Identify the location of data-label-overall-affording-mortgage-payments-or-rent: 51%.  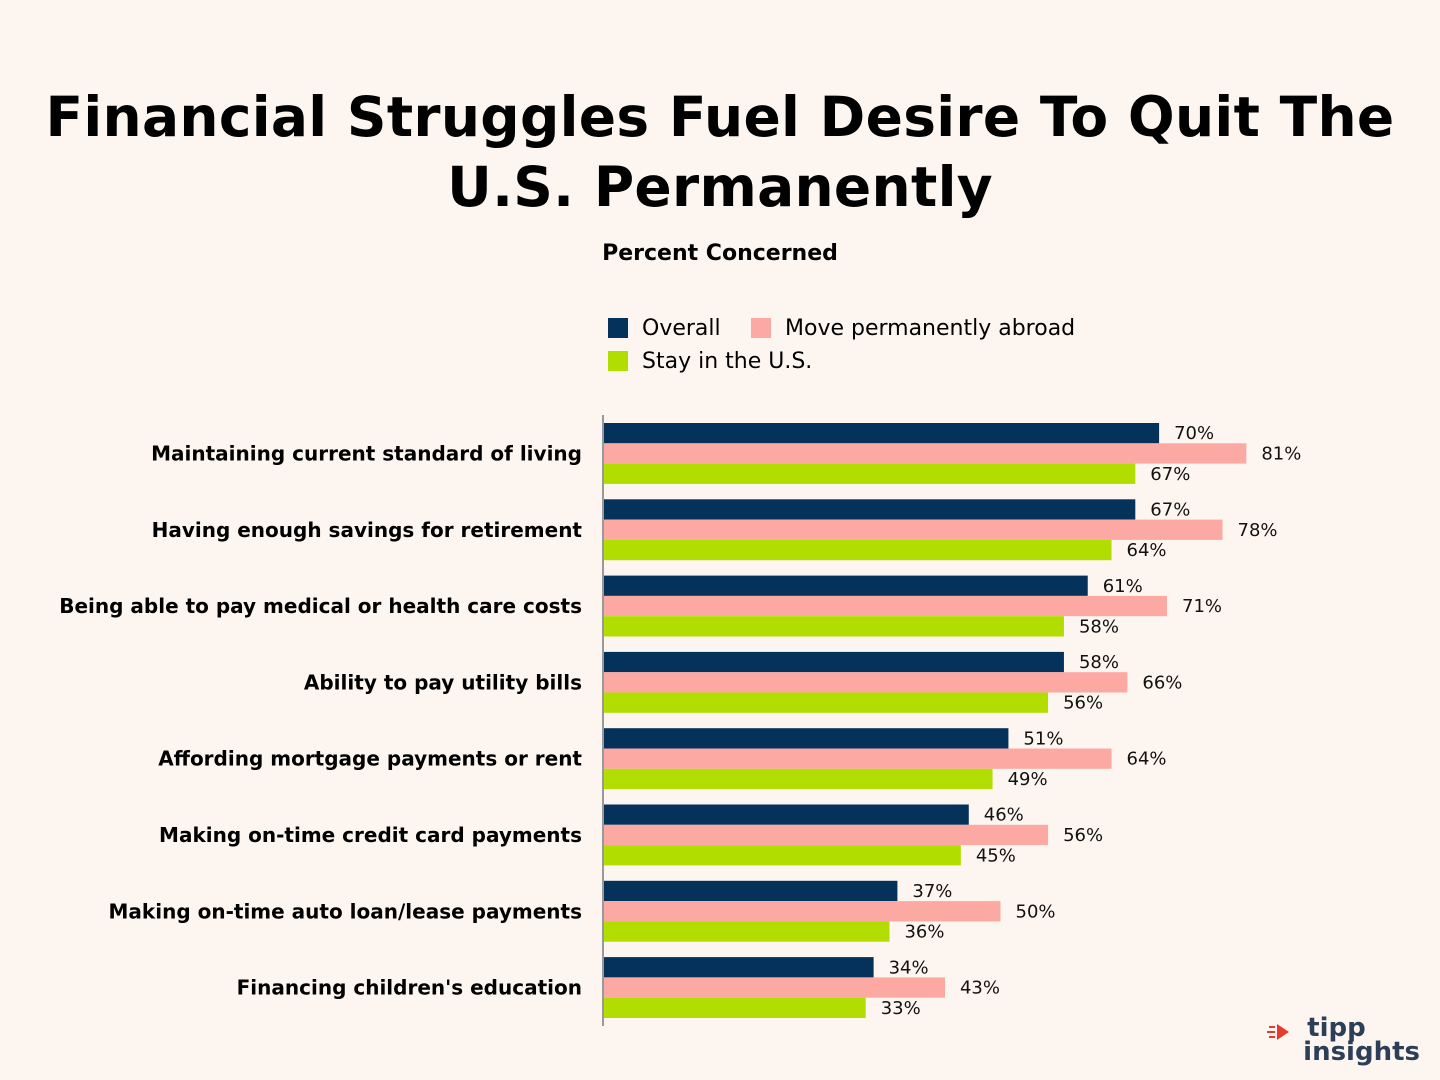
(1043, 738).